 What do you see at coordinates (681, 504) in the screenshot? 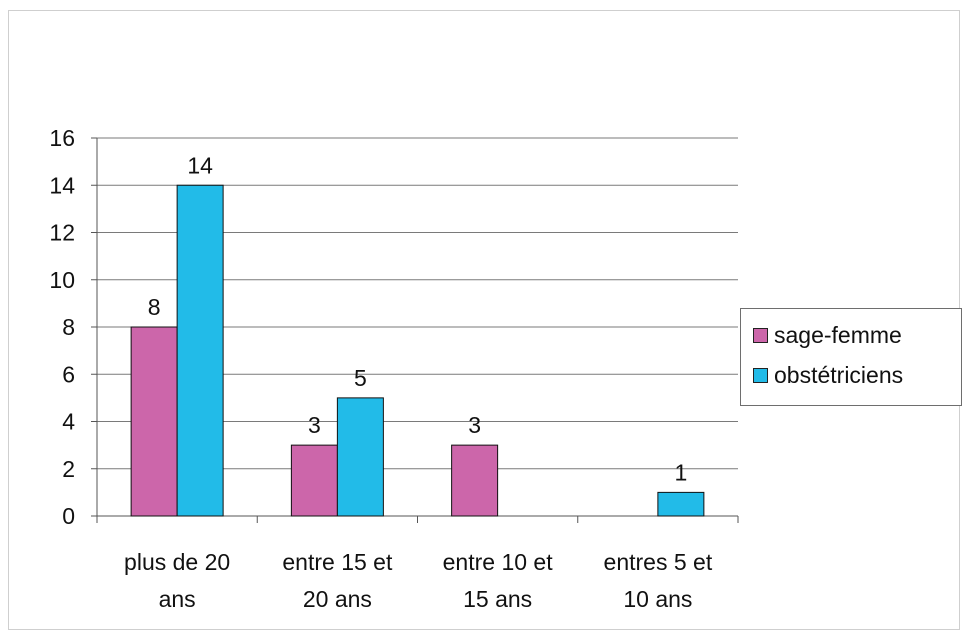
I see `bar-obstétriciens-3` at bounding box center [681, 504].